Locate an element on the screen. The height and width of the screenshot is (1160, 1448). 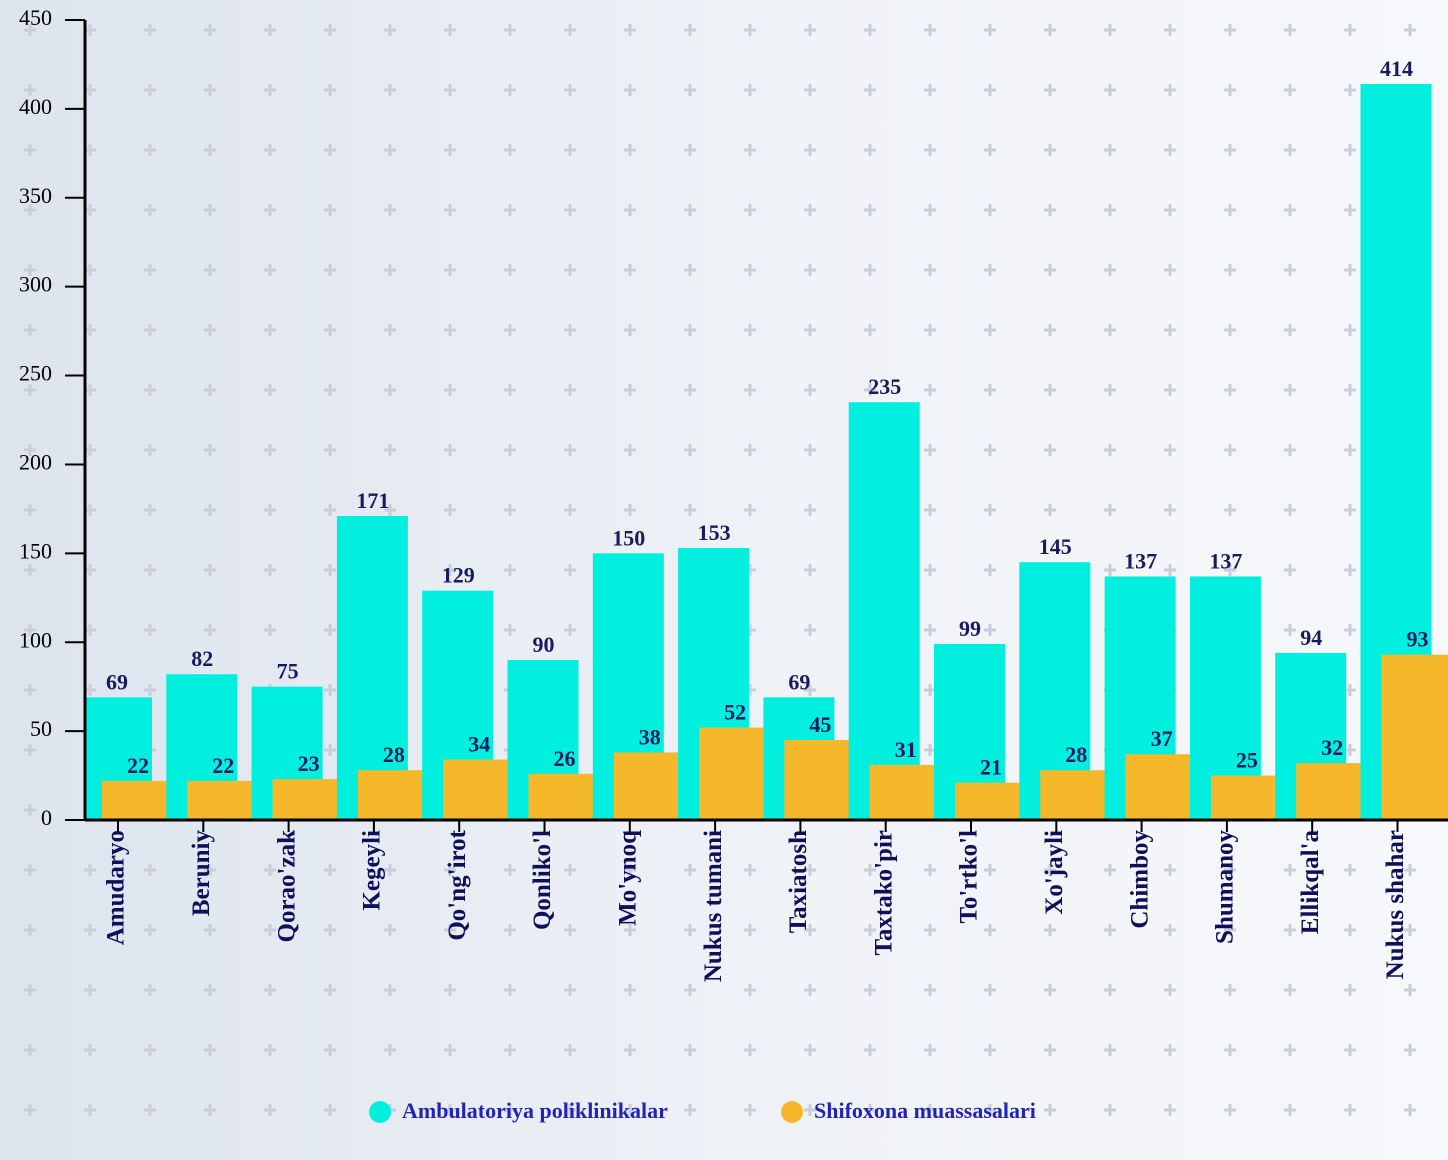
legend-label: Shifoxona muassasalari is located at coordinates (925, 1110).